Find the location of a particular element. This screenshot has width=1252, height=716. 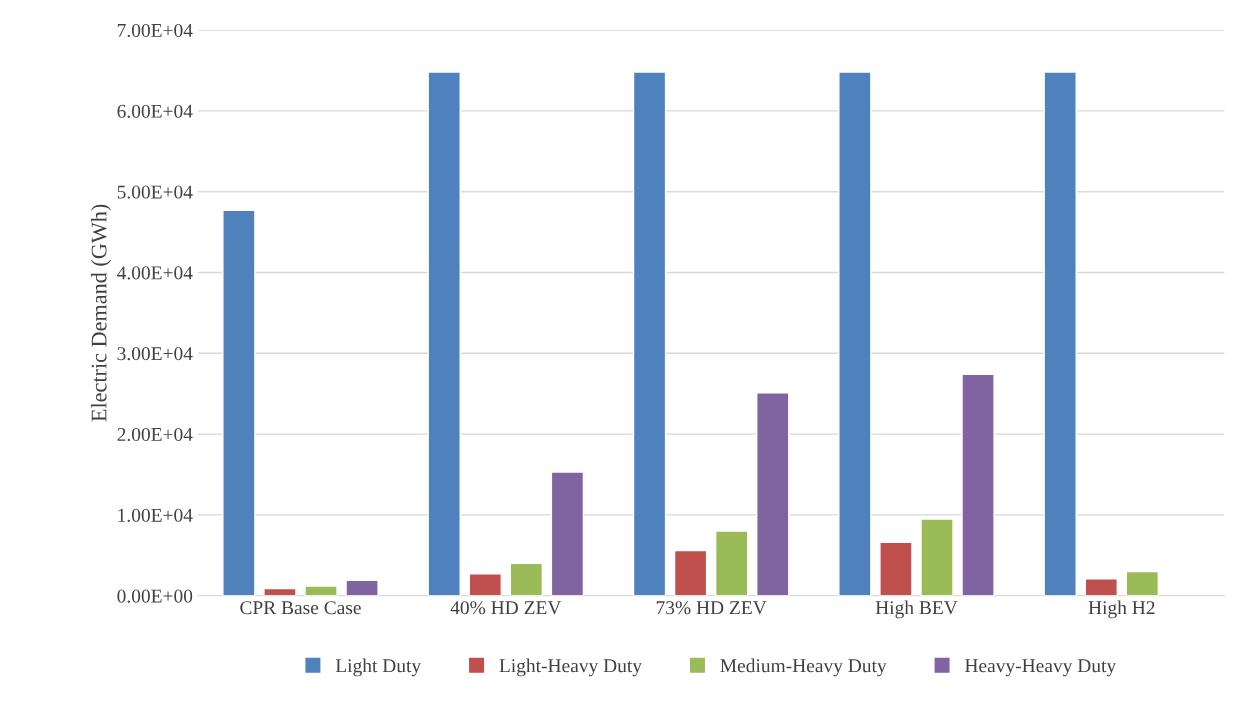

x-tick-label: High H2 is located at coordinates (1121, 609).